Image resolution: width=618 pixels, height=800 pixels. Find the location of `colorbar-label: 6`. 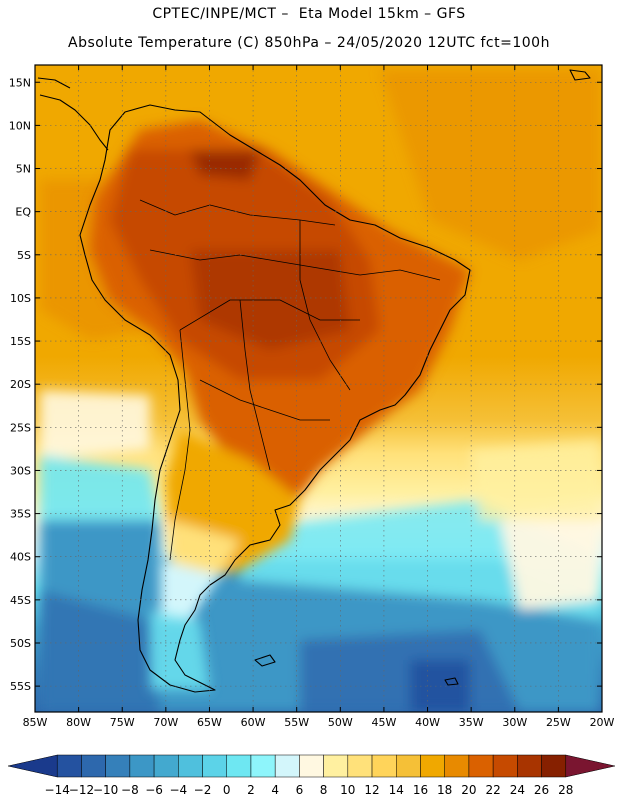

colorbar-label: 6 is located at coordinates (300, 790).